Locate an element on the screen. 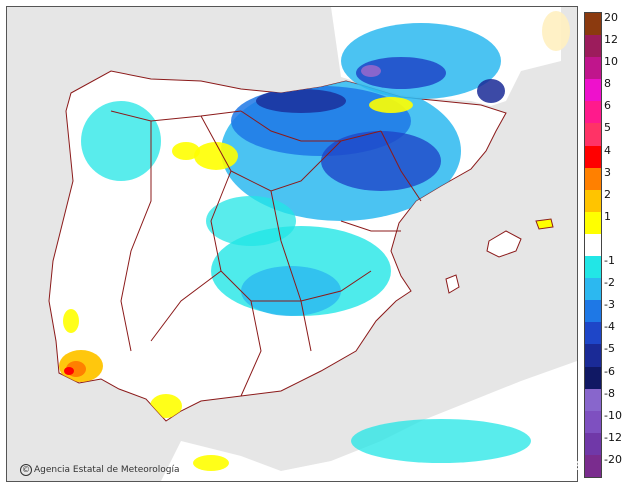  legend-label: -1 is located at coordinates (609, 261).